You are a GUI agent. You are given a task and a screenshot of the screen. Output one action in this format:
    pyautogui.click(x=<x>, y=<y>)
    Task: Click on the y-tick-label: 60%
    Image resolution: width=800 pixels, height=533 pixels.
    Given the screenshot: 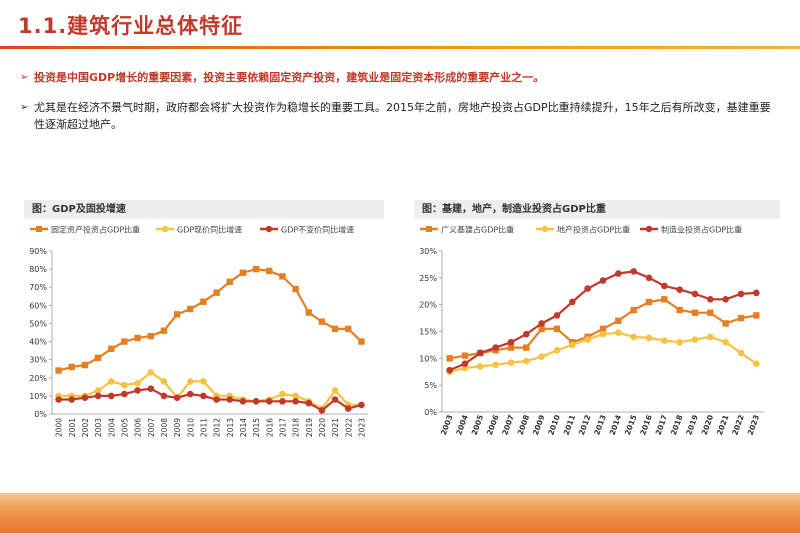 What is the action you would take?
    pyautogui.click(x=38, y=305)
    